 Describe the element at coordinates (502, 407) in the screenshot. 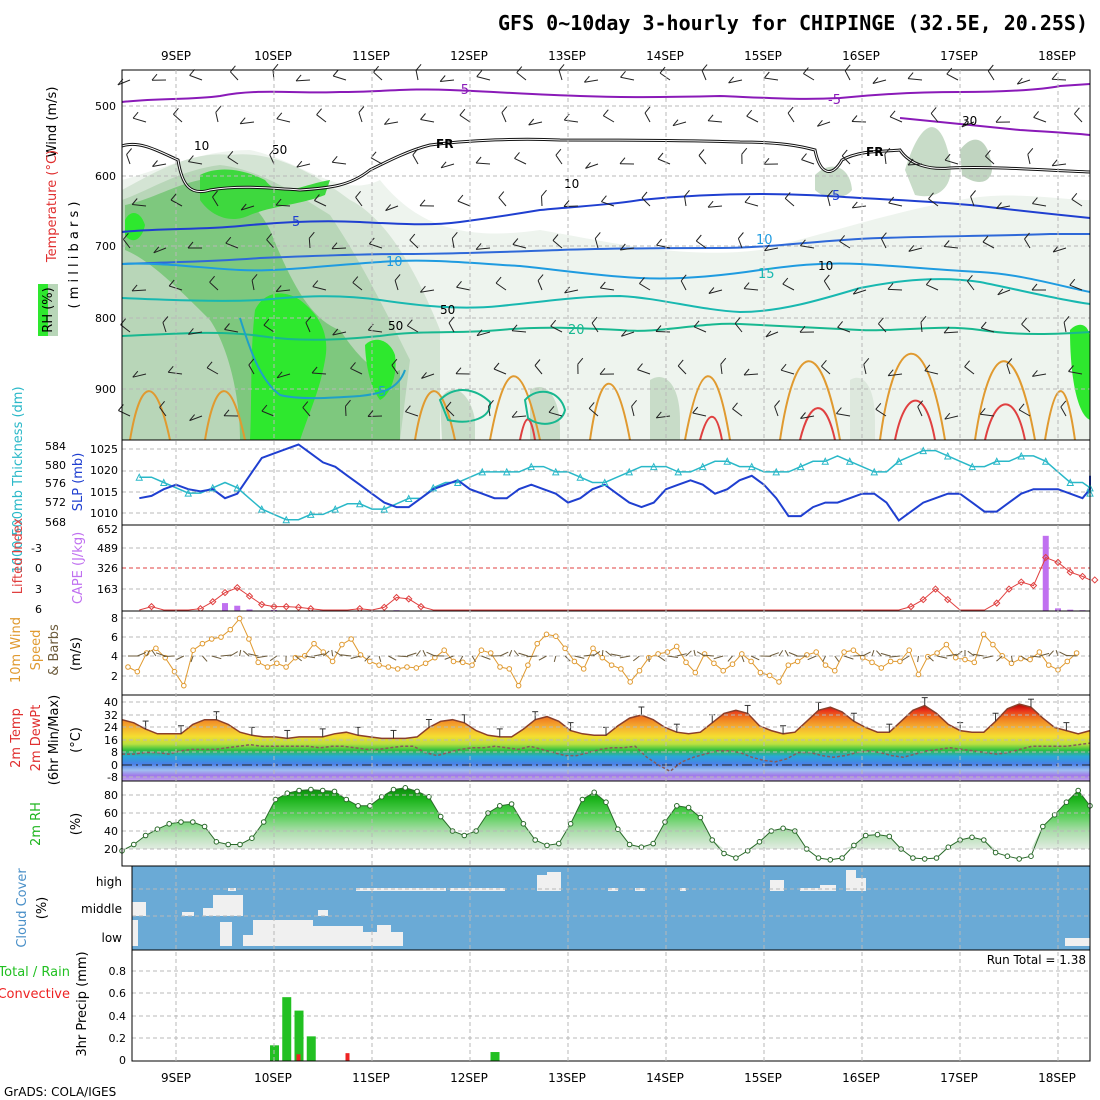

I see `temp-contour-mid` at that location.